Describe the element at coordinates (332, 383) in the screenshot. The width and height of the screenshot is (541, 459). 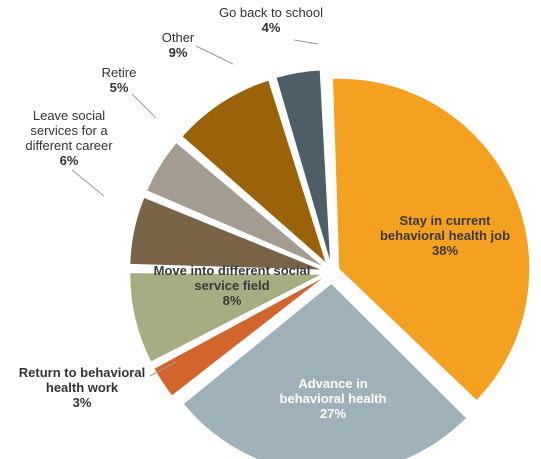
I see `slice-label-line: Advance in` at that location.